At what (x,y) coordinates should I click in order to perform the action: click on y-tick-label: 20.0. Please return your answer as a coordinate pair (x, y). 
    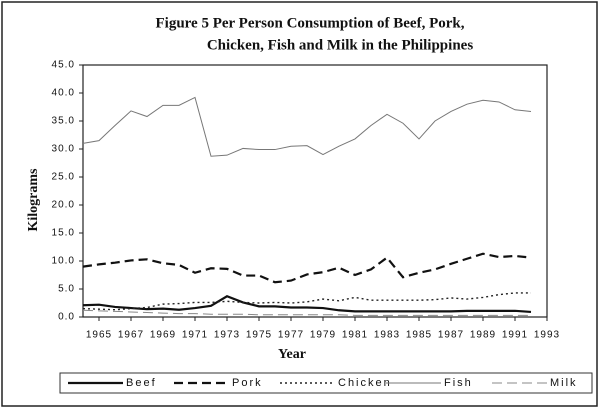
    Looking at the image, I should click on (63, 205).